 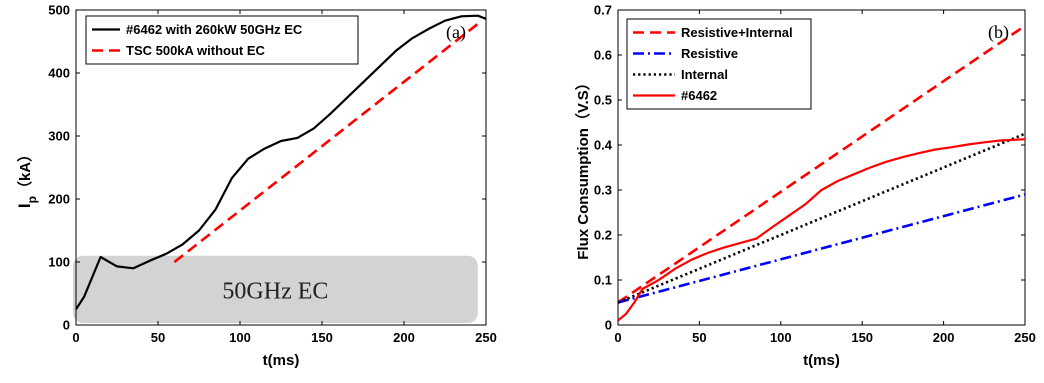 What do you see at coordinates (59, 136) in the screenshot?
I see `y-tick-label: 300` at bounding box center [59, 136].